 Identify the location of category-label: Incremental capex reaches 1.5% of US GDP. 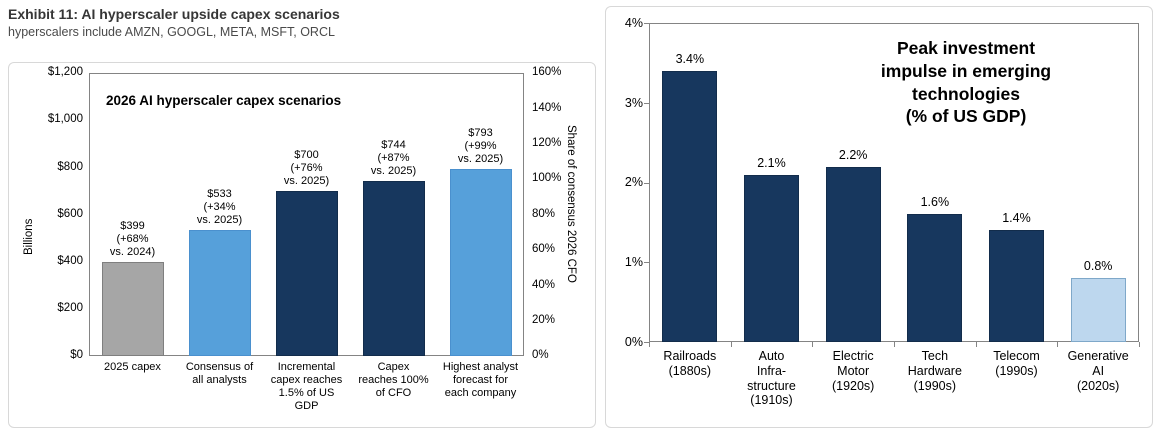
(306, 386).